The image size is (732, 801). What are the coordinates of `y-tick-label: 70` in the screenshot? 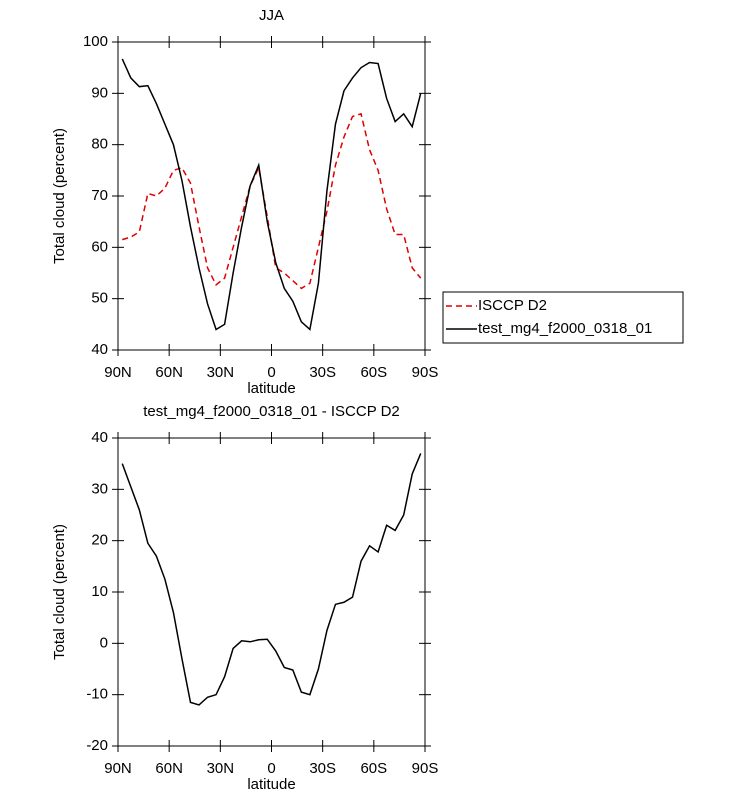 It's located at (99, 195).